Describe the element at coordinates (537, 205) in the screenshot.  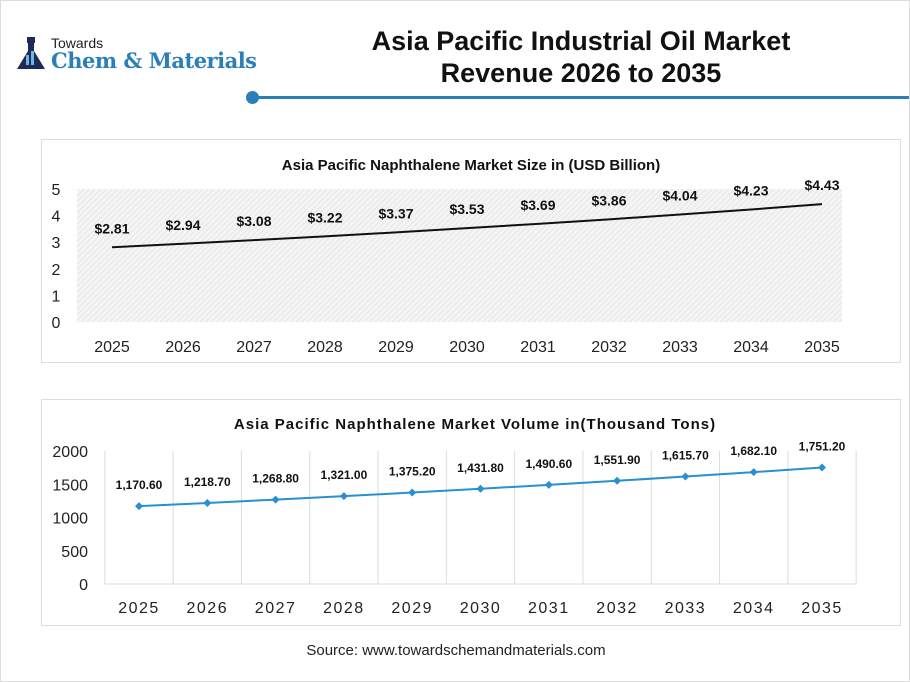
I see `data-label: $3.69` at that location.